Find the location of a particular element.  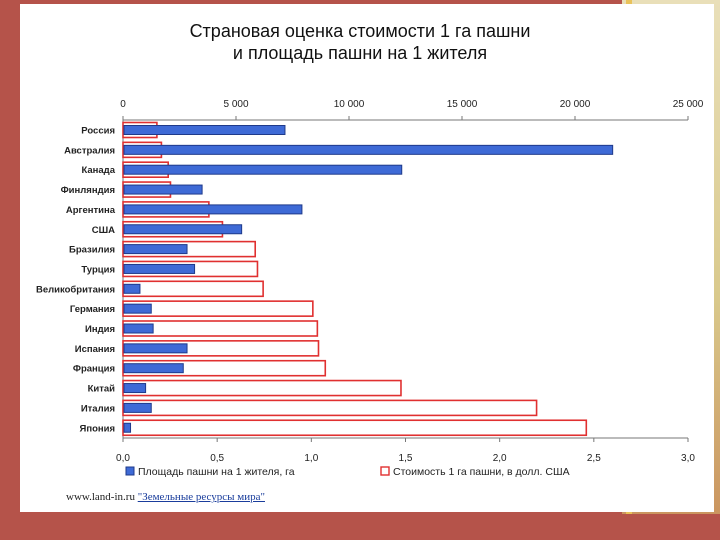

category-label: Китай is located at coordinates (102, 389).